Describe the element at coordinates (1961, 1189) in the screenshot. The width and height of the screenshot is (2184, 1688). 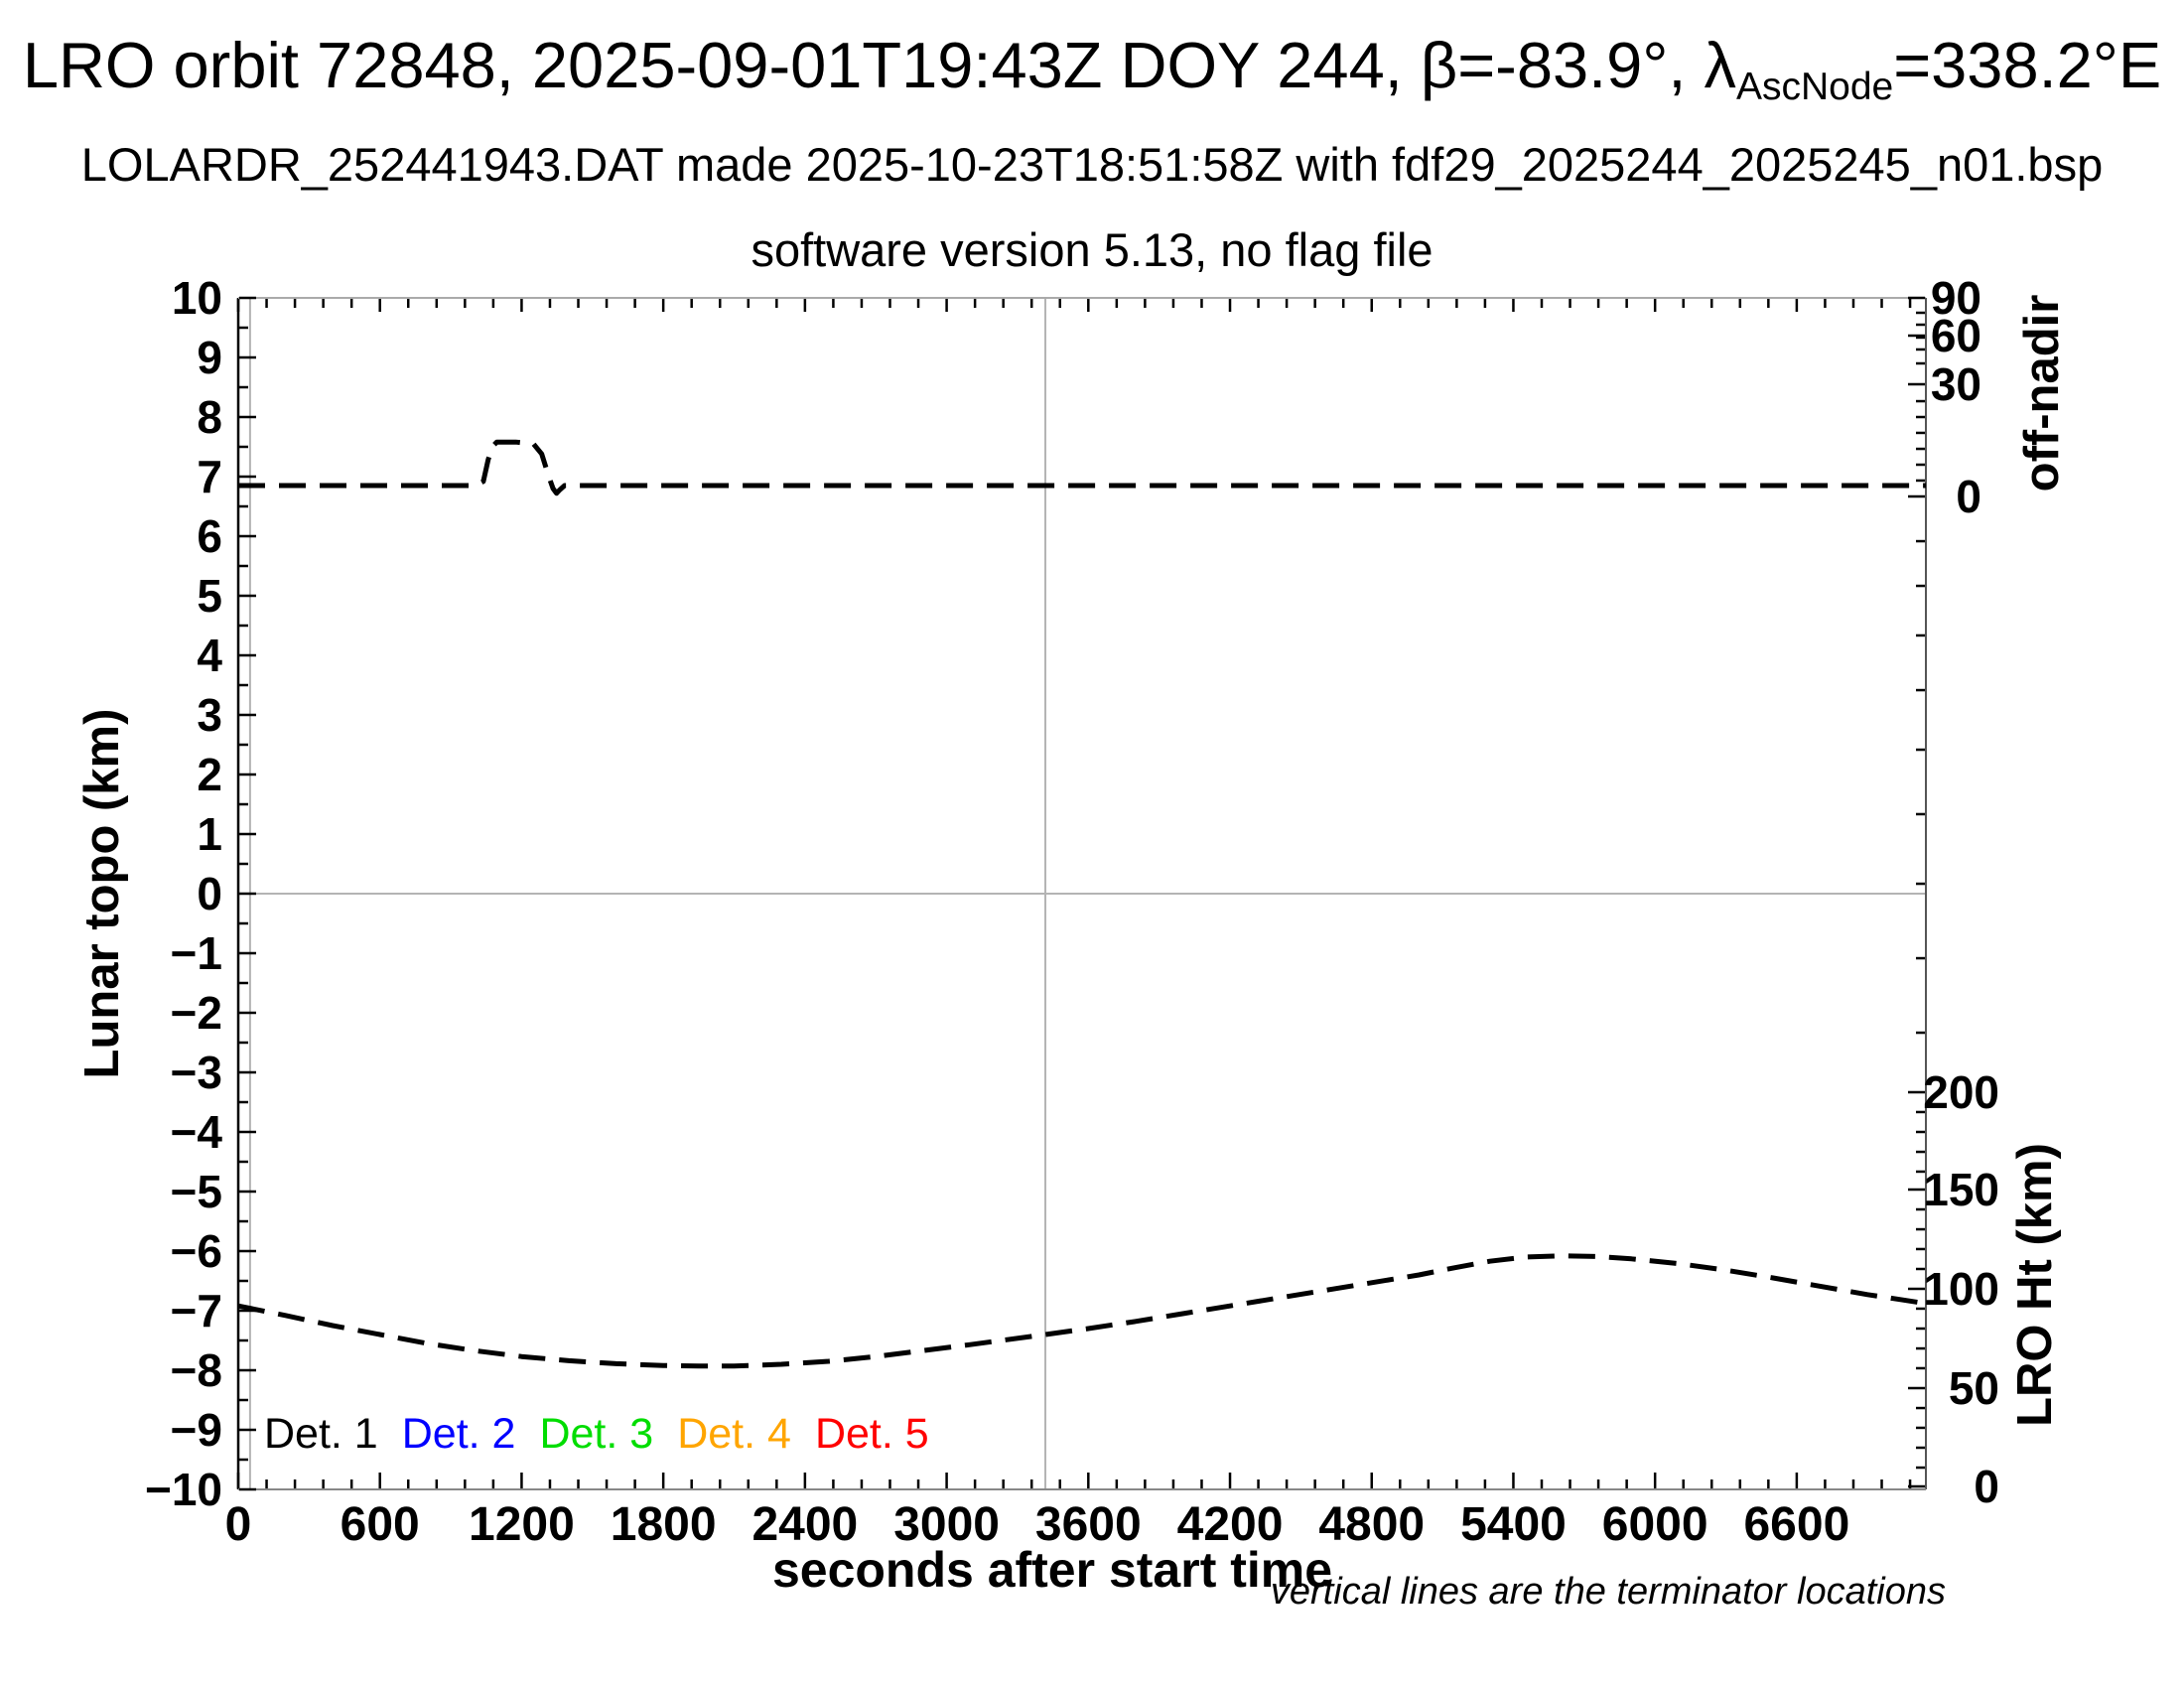
I see `ht-tick-label: 150` at that location.